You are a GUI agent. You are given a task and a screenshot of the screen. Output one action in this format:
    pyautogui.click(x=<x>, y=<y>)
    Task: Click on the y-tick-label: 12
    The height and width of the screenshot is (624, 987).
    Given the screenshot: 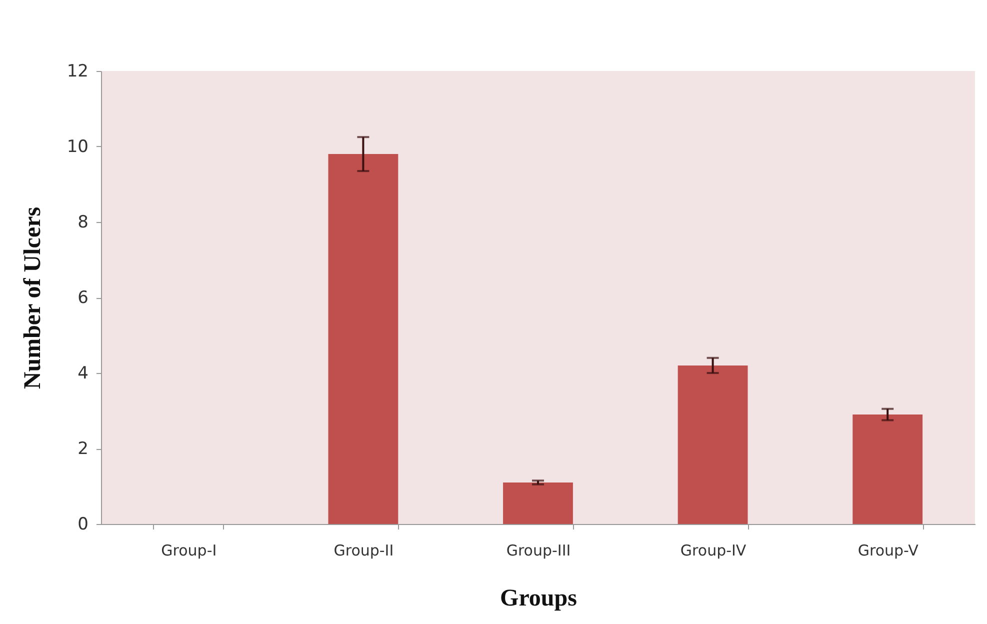 What is the action you would take?
    pyautogui.click(x=77, y=72)
    